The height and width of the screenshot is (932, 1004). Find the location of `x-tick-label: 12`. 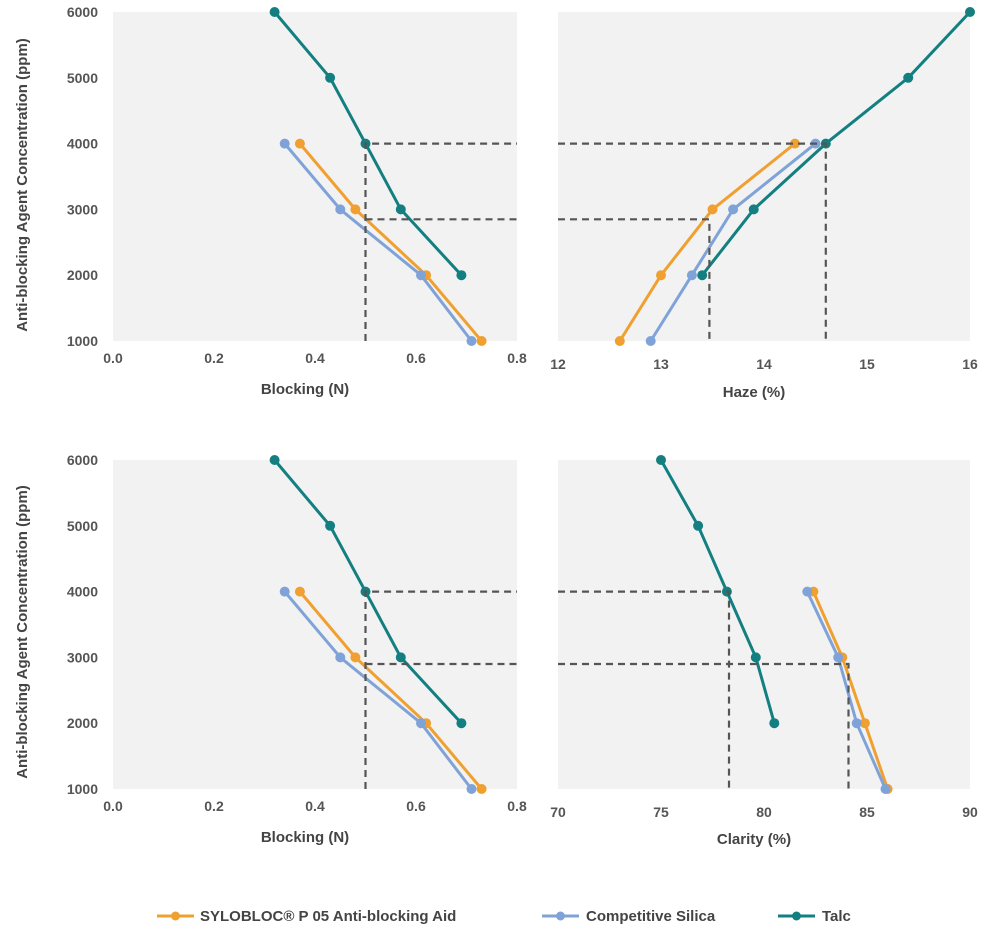

x-tick-label: 12 is located at coordinates (558, 364).